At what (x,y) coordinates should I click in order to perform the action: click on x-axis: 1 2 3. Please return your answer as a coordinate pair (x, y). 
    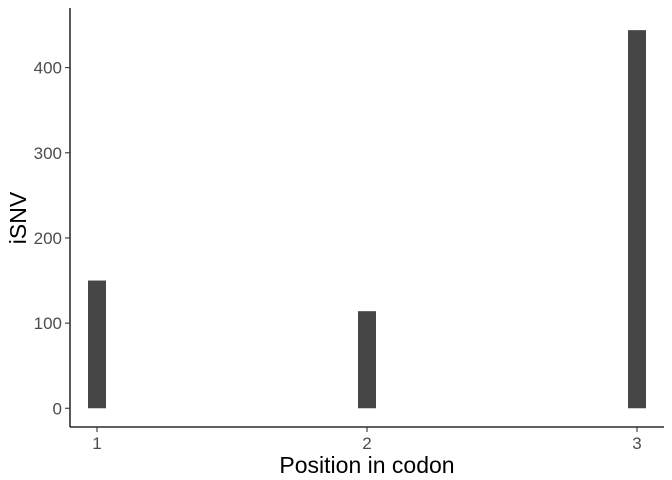
    Looking at the image, I should click on (367, 439).